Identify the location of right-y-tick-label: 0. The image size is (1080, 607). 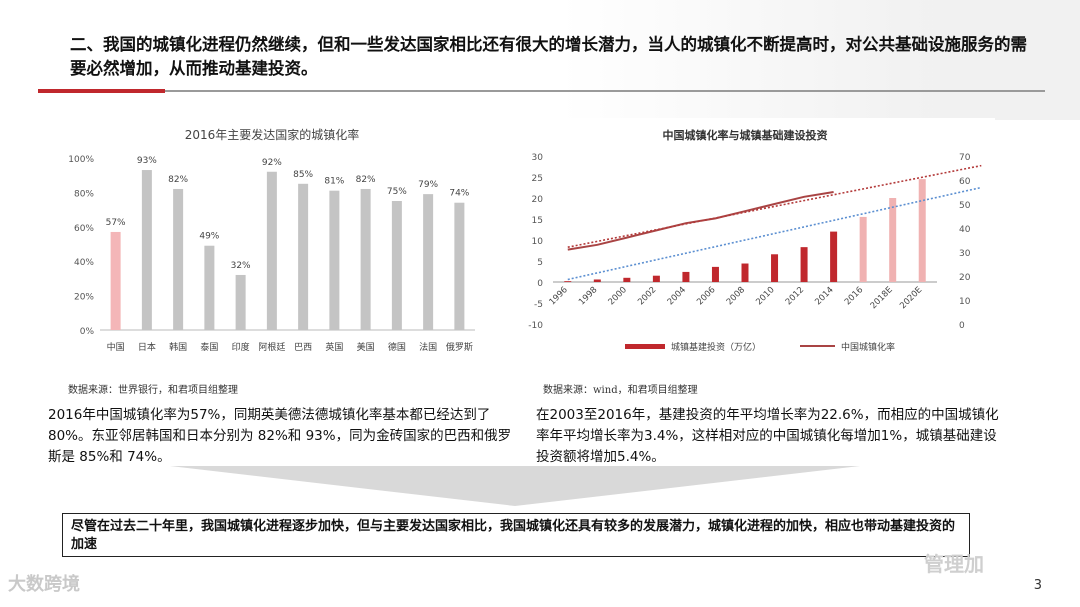
(962, 326).